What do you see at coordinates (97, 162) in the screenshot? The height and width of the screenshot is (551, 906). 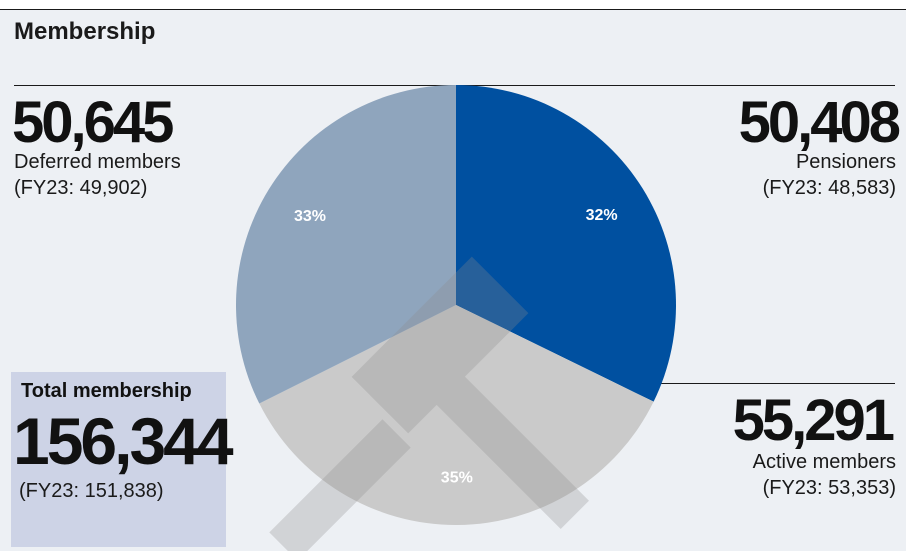 I see `deferred-label: Deferred members` at bounding box center [97, 162].